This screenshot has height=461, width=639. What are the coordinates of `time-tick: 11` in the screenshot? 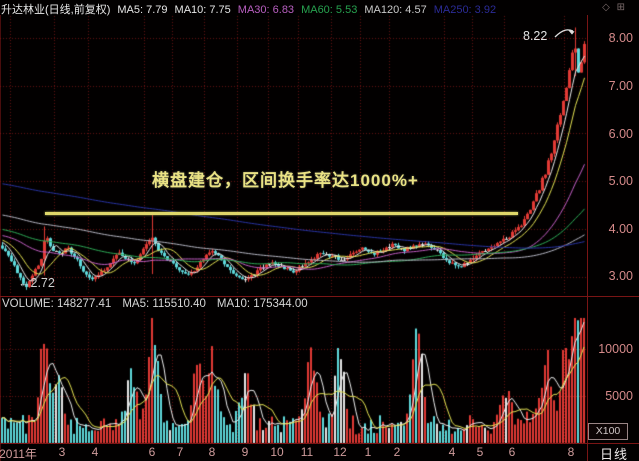 It's located at (307, 452).